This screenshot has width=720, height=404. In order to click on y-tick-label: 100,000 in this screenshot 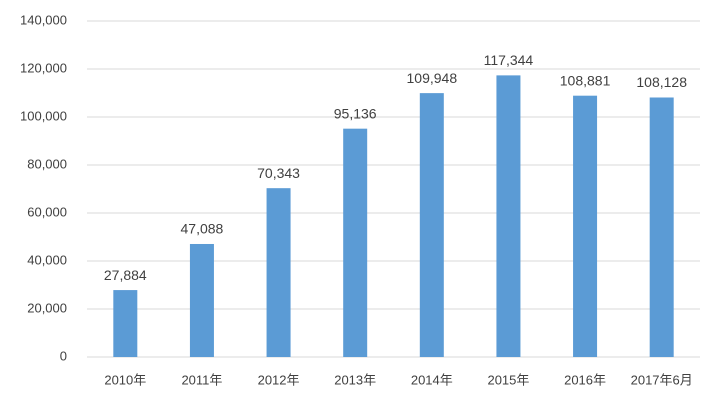, I will do `click(43, 115)`.